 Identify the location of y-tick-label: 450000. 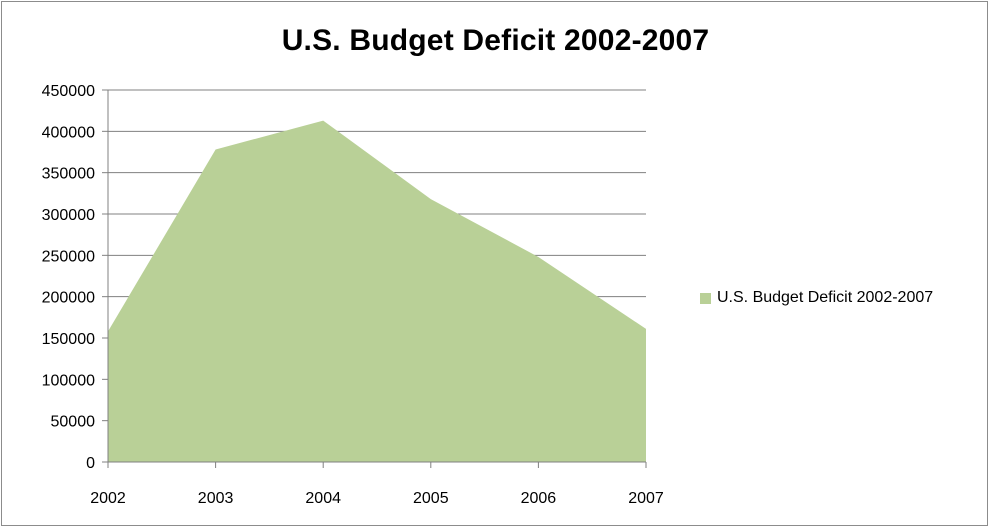
(68, 91).